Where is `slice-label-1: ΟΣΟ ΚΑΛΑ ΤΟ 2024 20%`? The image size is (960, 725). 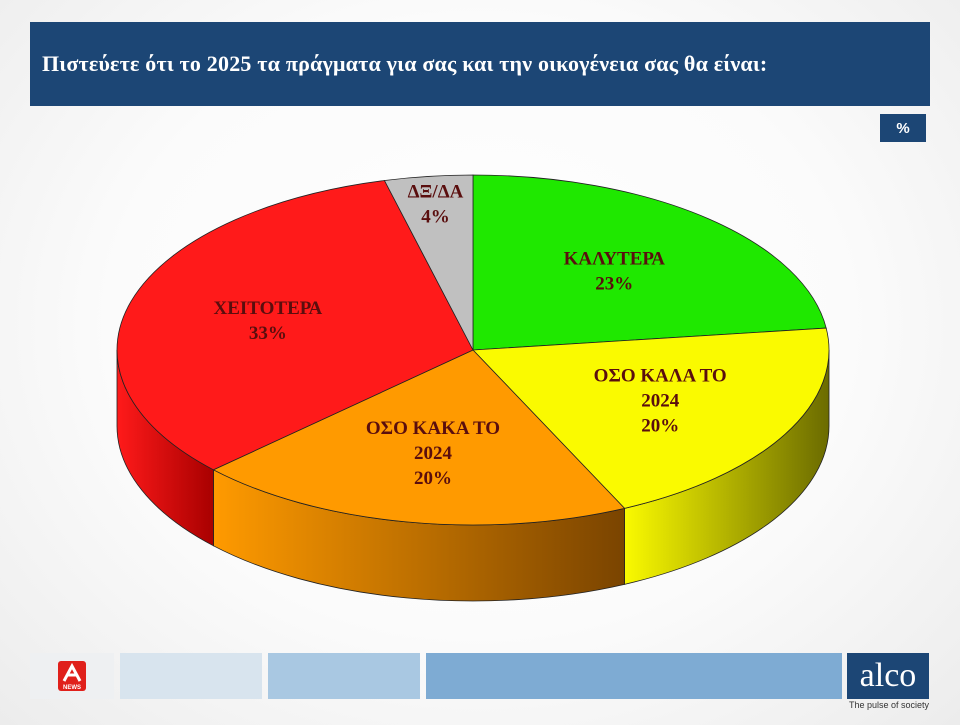 slice-label-1: ΟΣΟ ΚΑΛΑ ΤΟ 2024 20% is located at coordinates (660, 401).